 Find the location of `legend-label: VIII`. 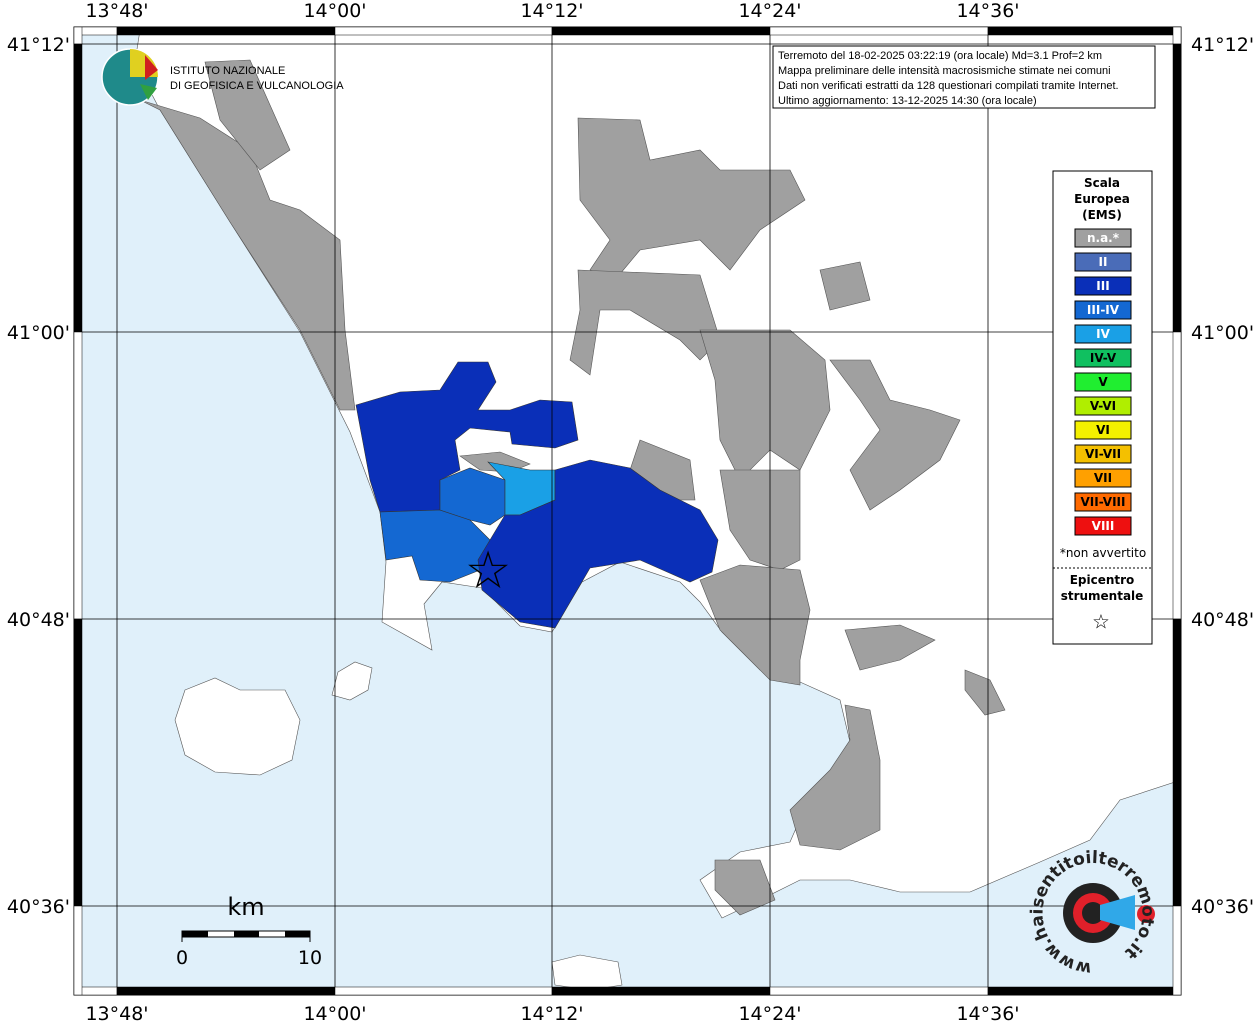

legend-label: VIII is located at coordinates (1103, 526).